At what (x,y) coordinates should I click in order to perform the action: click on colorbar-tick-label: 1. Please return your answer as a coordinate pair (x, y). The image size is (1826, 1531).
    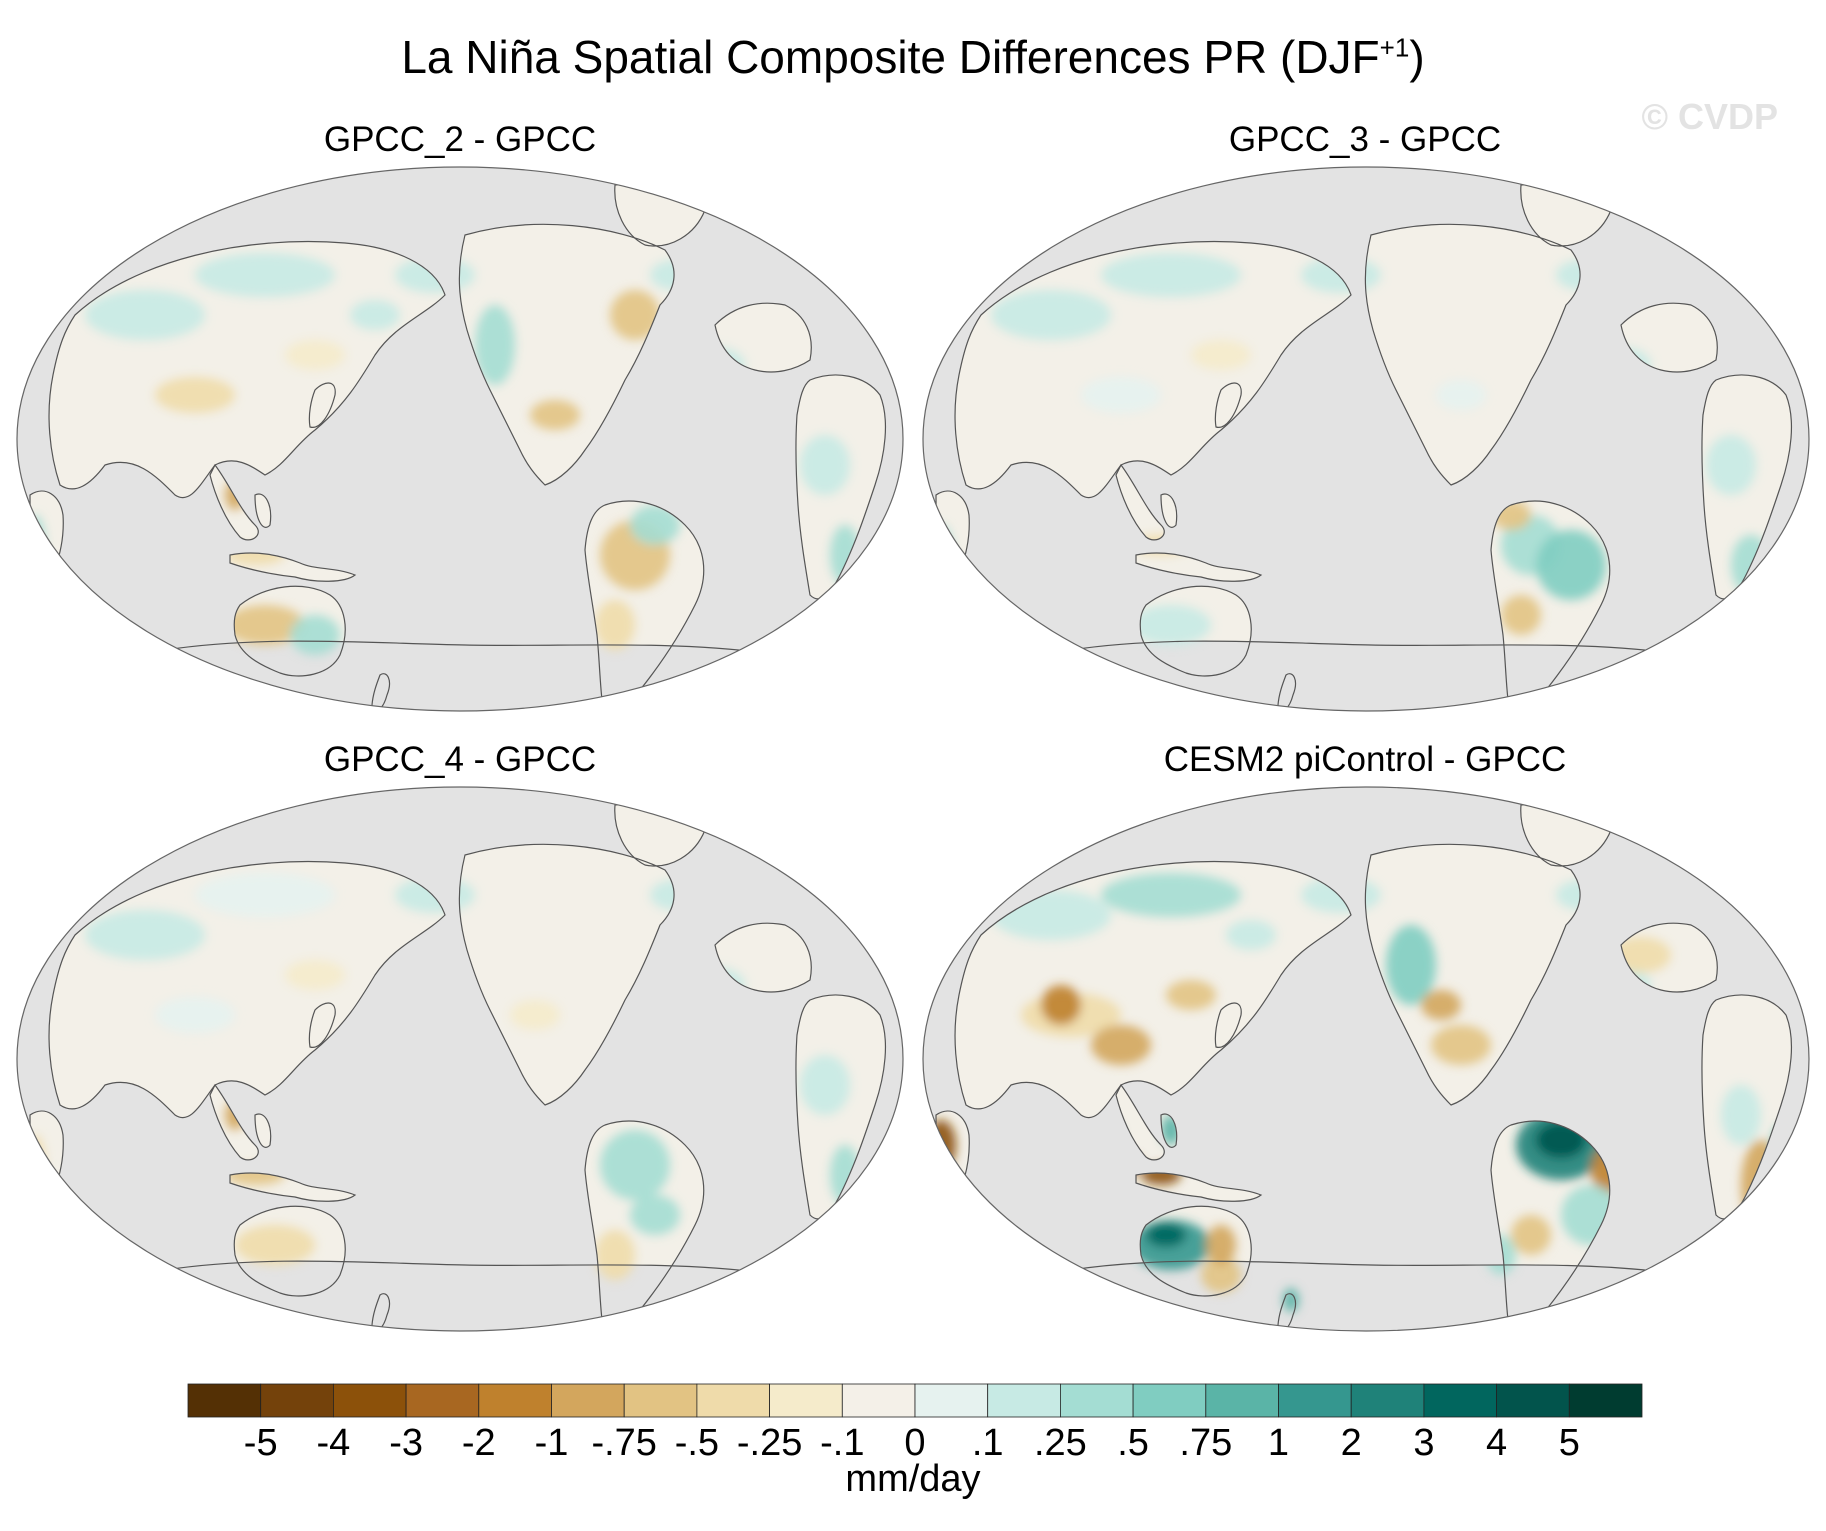
    Looking at the image, I should click on (1278, 1443).